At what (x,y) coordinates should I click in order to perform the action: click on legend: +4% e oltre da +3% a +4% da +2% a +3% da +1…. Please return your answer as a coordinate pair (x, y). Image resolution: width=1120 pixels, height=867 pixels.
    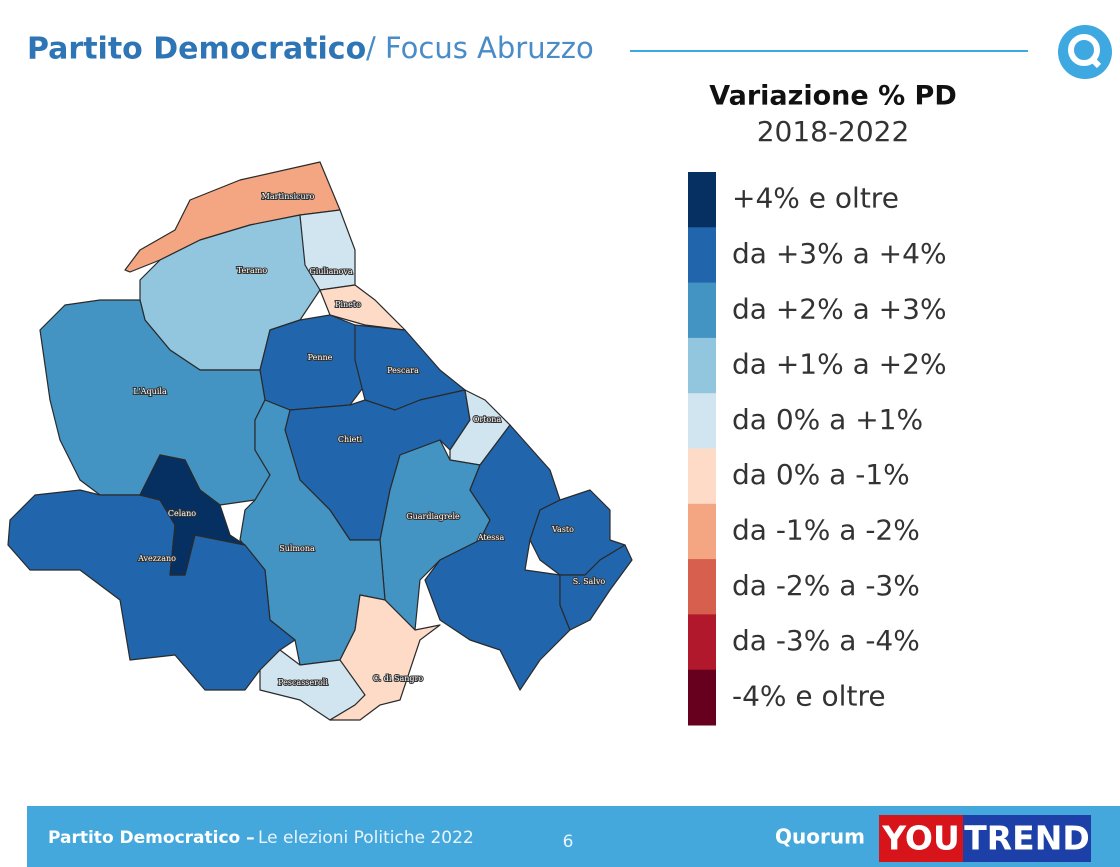
    Looking at the image, I should click on (817, 449).